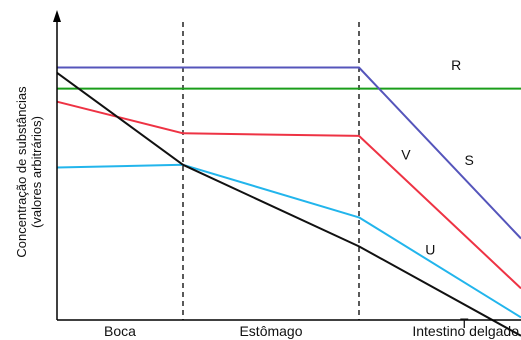 The image size is (521, 340). I want to click on series-label-t: T, so click(464, 323).